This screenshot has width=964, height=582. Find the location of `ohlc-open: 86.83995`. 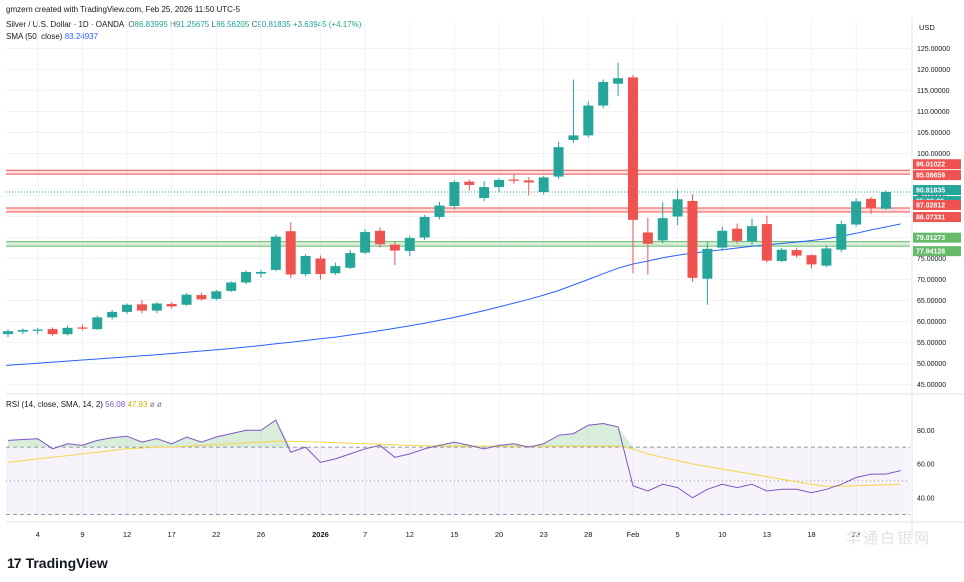

ohlc-open: 86.83995 is located at coordinates (151, 24).